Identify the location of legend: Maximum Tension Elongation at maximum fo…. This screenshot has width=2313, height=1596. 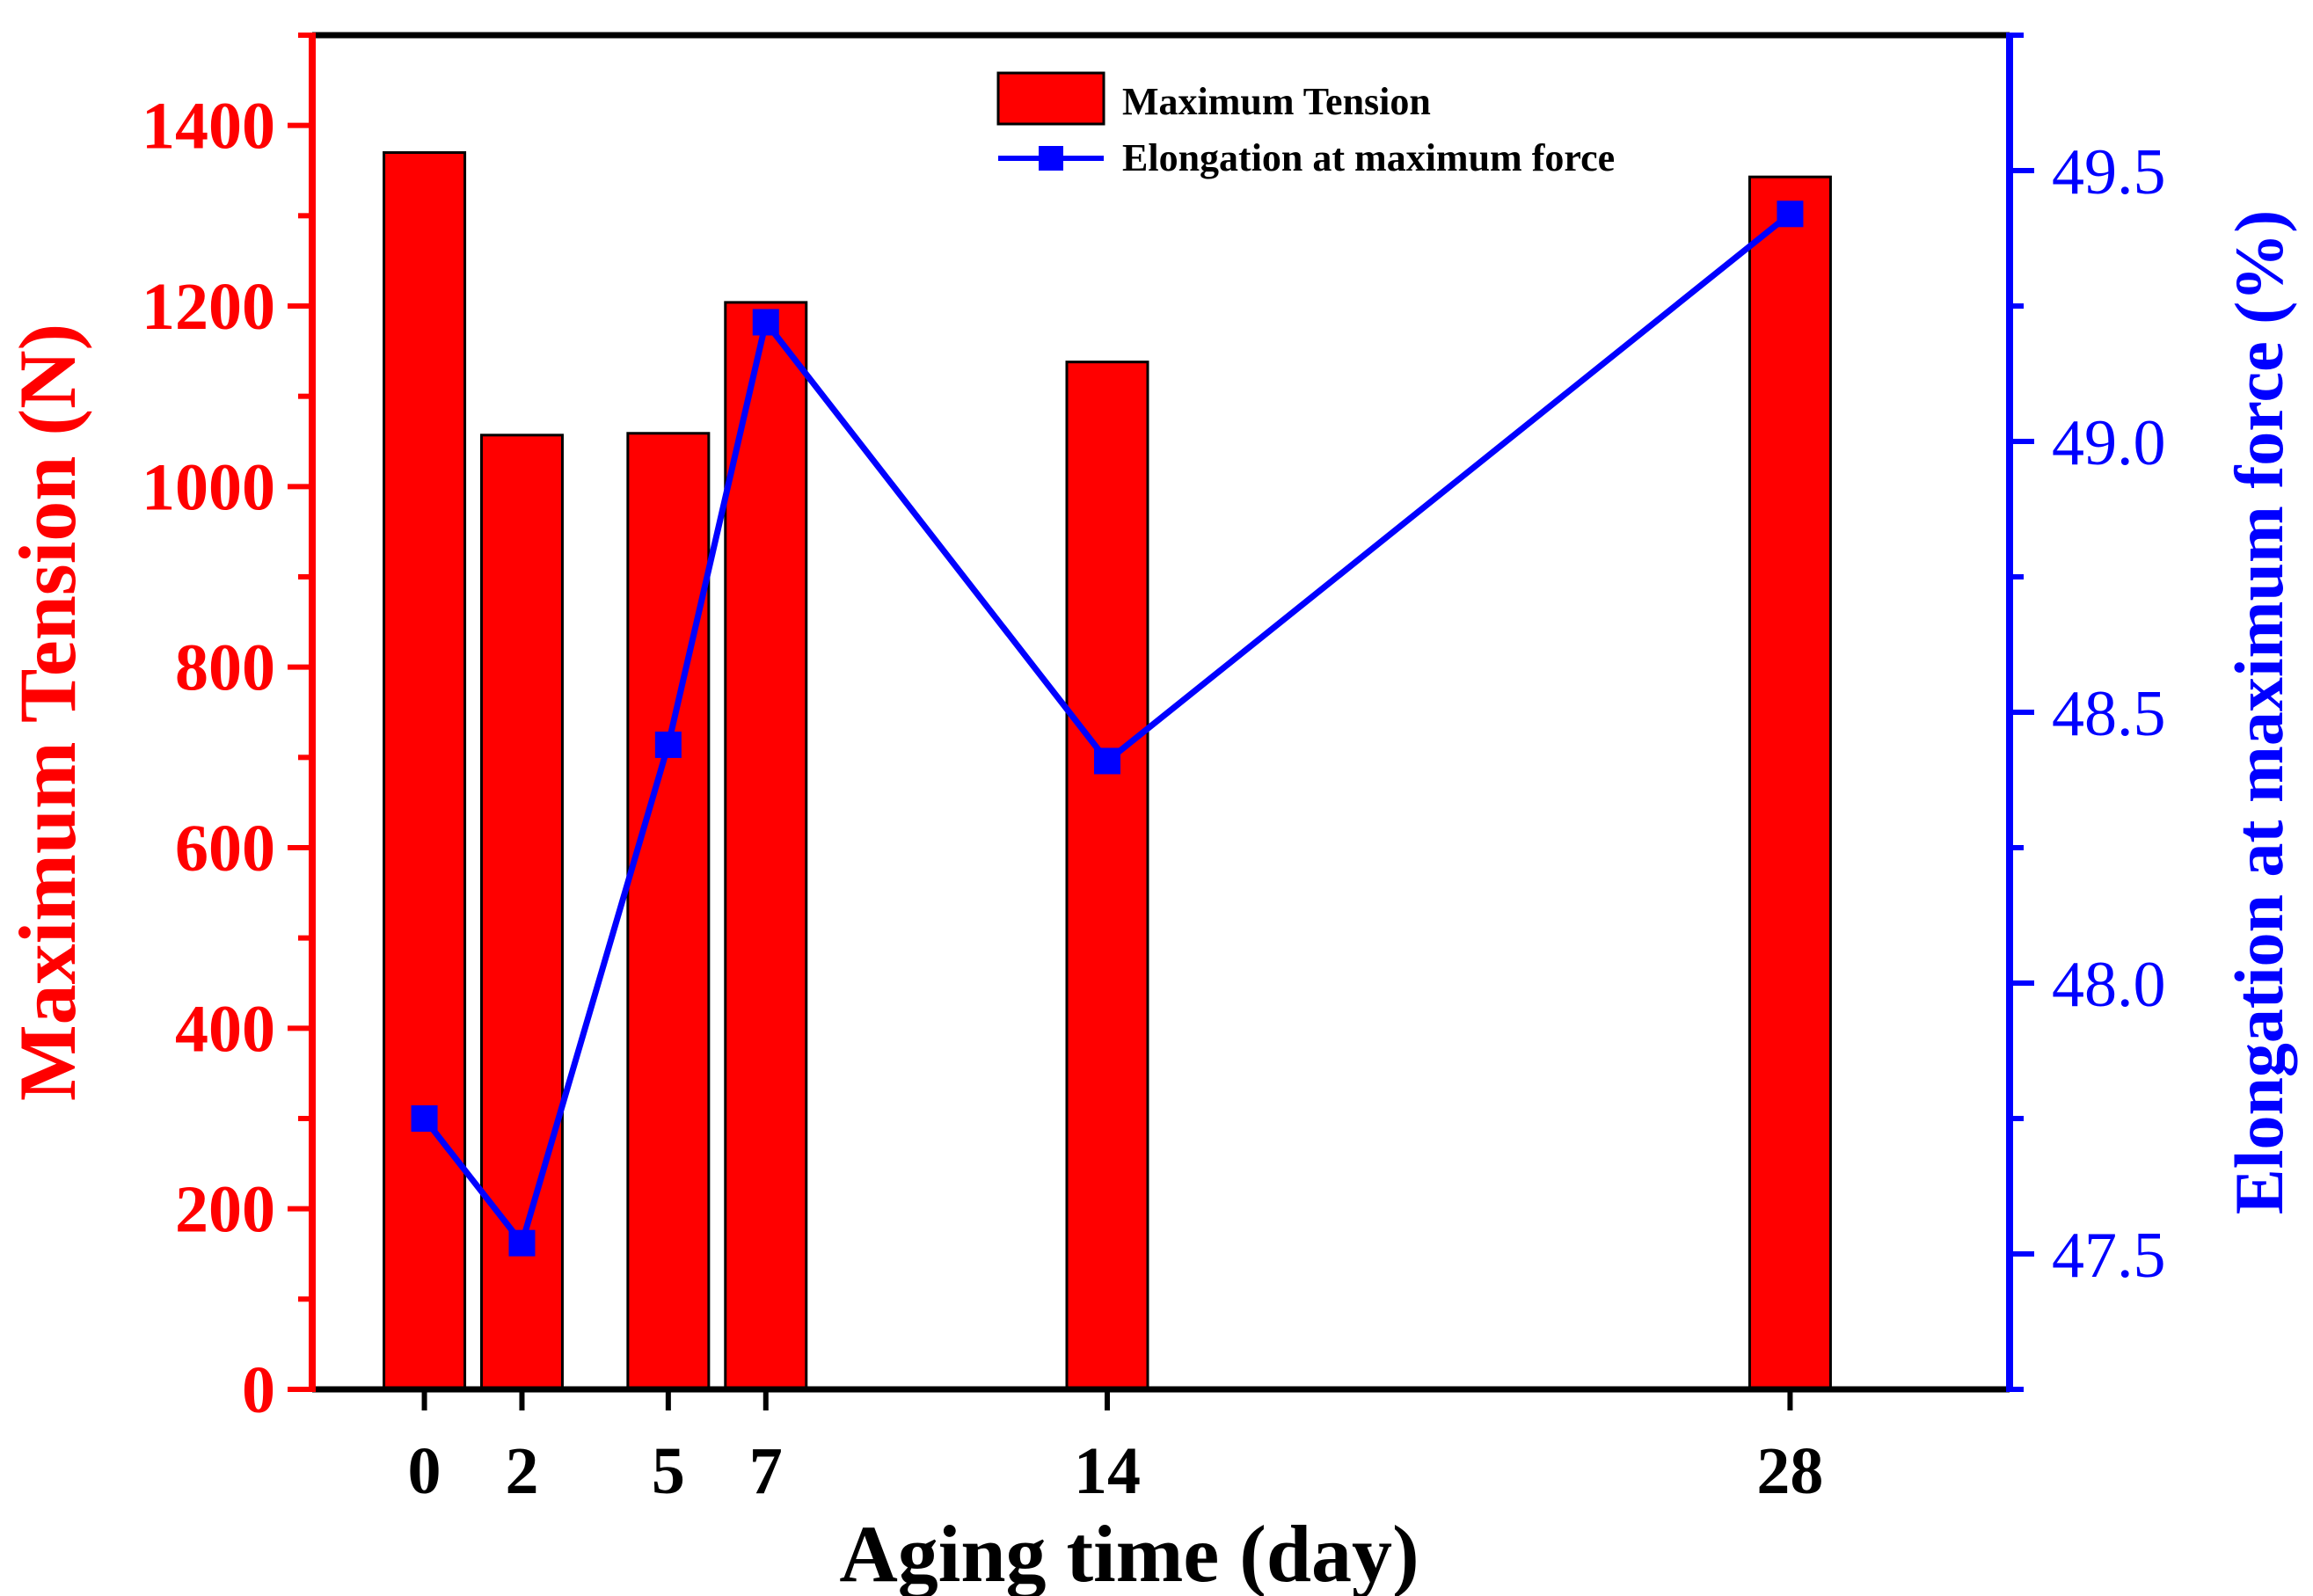
(1305, 125).